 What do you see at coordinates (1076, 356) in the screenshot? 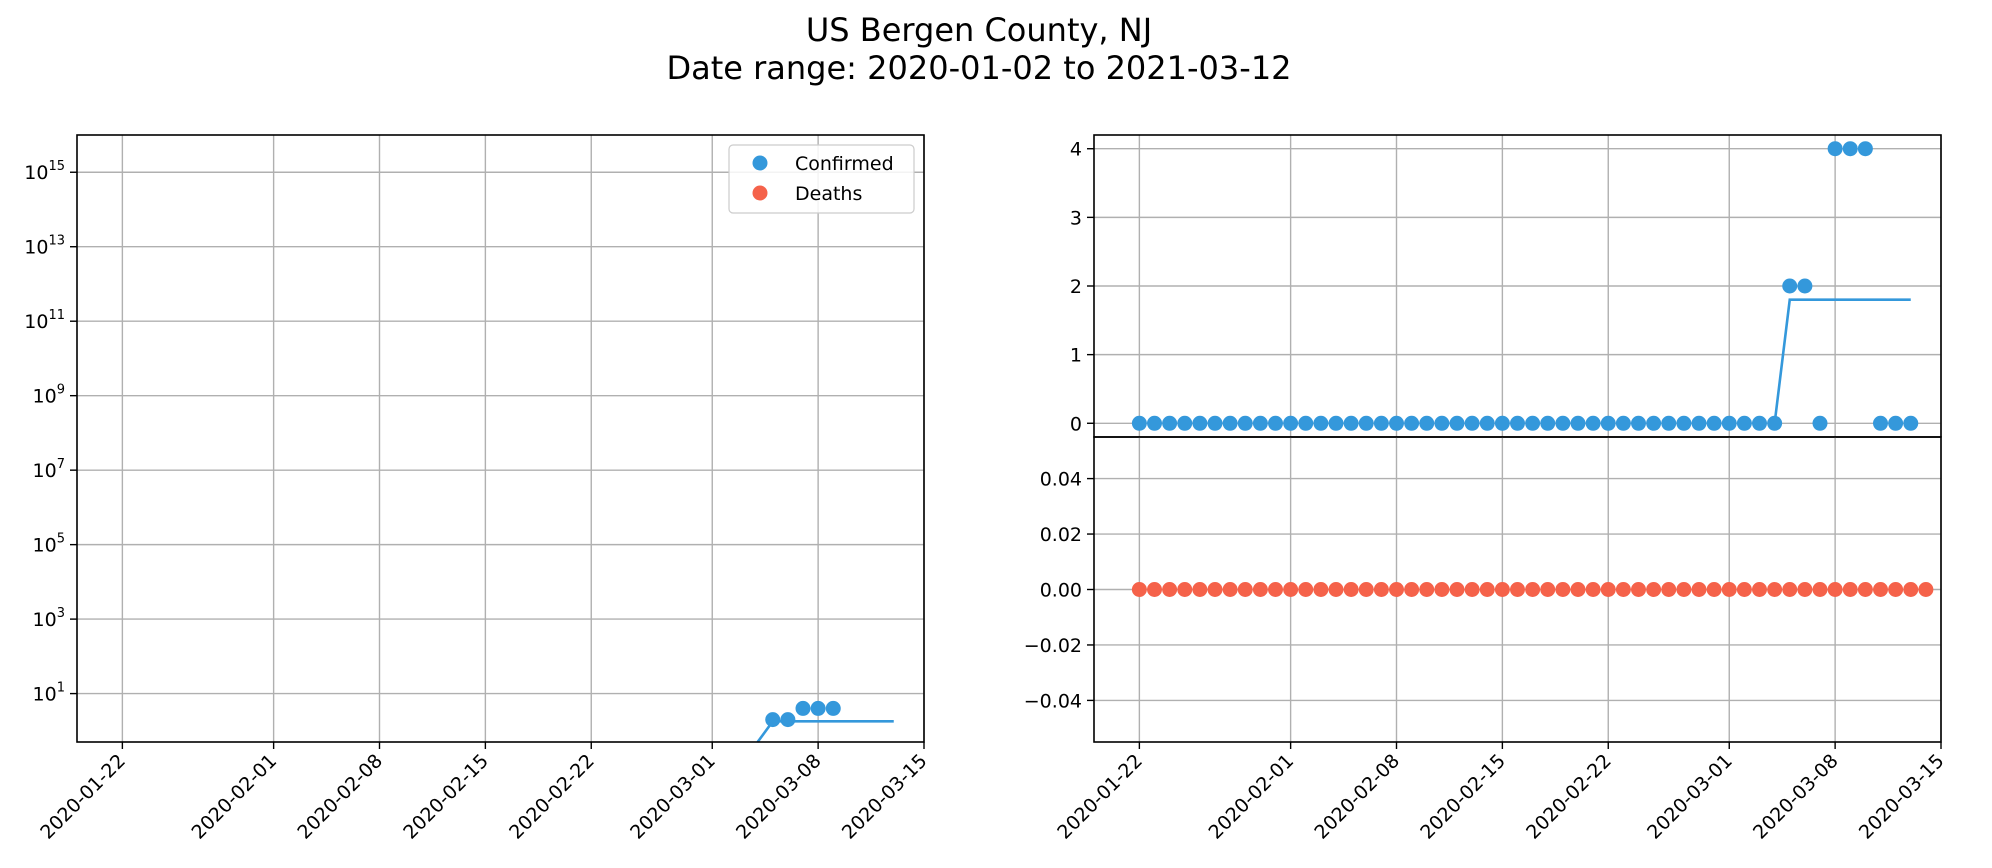
I see `y-tick-label: 1` at bounding box center [1076, 356].